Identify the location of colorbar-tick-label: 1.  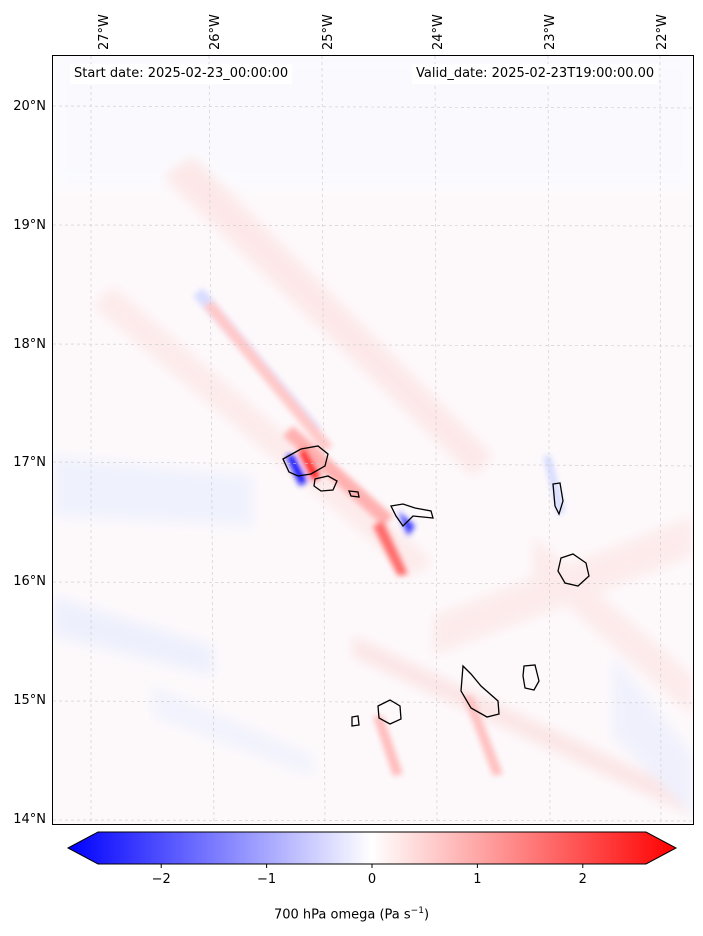
(477, 879).